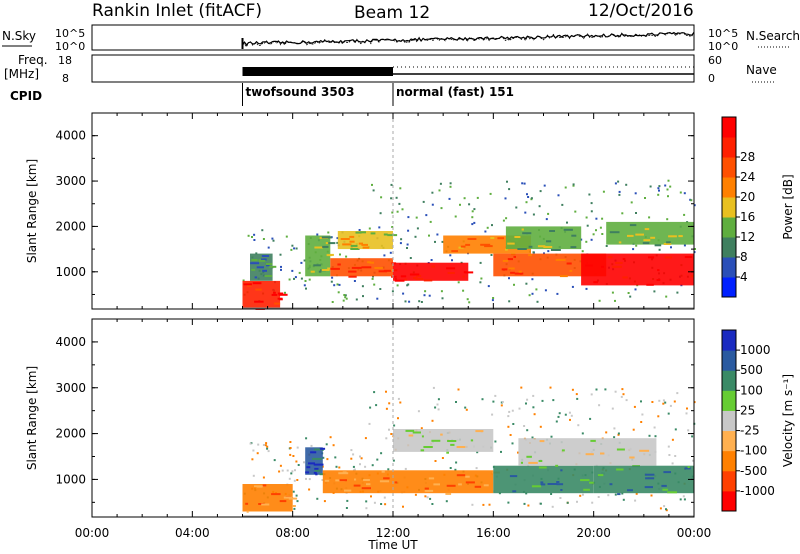 This screenshot has height=554, width=800. I want to click on power-ylabel: Slant Range [km], so click(32, 211).